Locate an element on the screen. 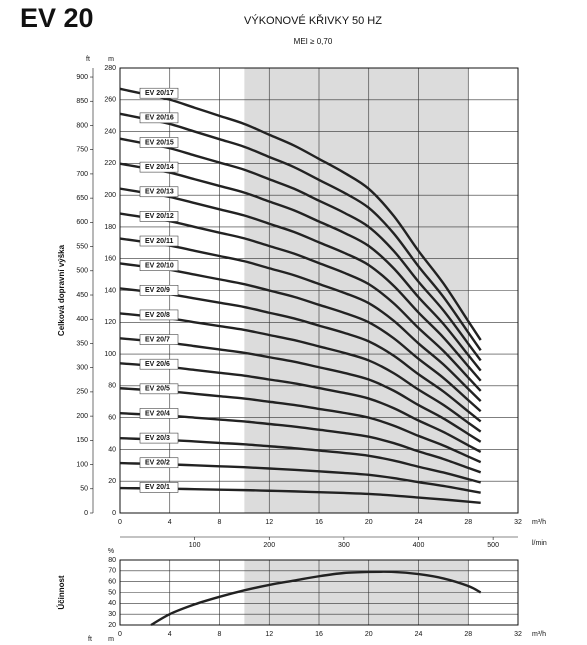 This screenshot has height=645, width=587. plot-frame is located at coordinates (319, 592).